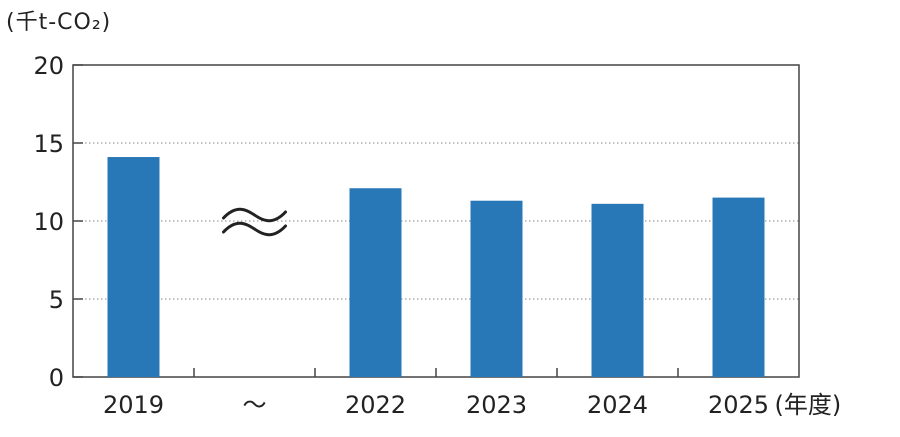 This screenshot has height=437, width=900. I want to click on x-axis-ticks: 2019 ～ 2022 2023 2024 2025 (年度), so click(472, 393).